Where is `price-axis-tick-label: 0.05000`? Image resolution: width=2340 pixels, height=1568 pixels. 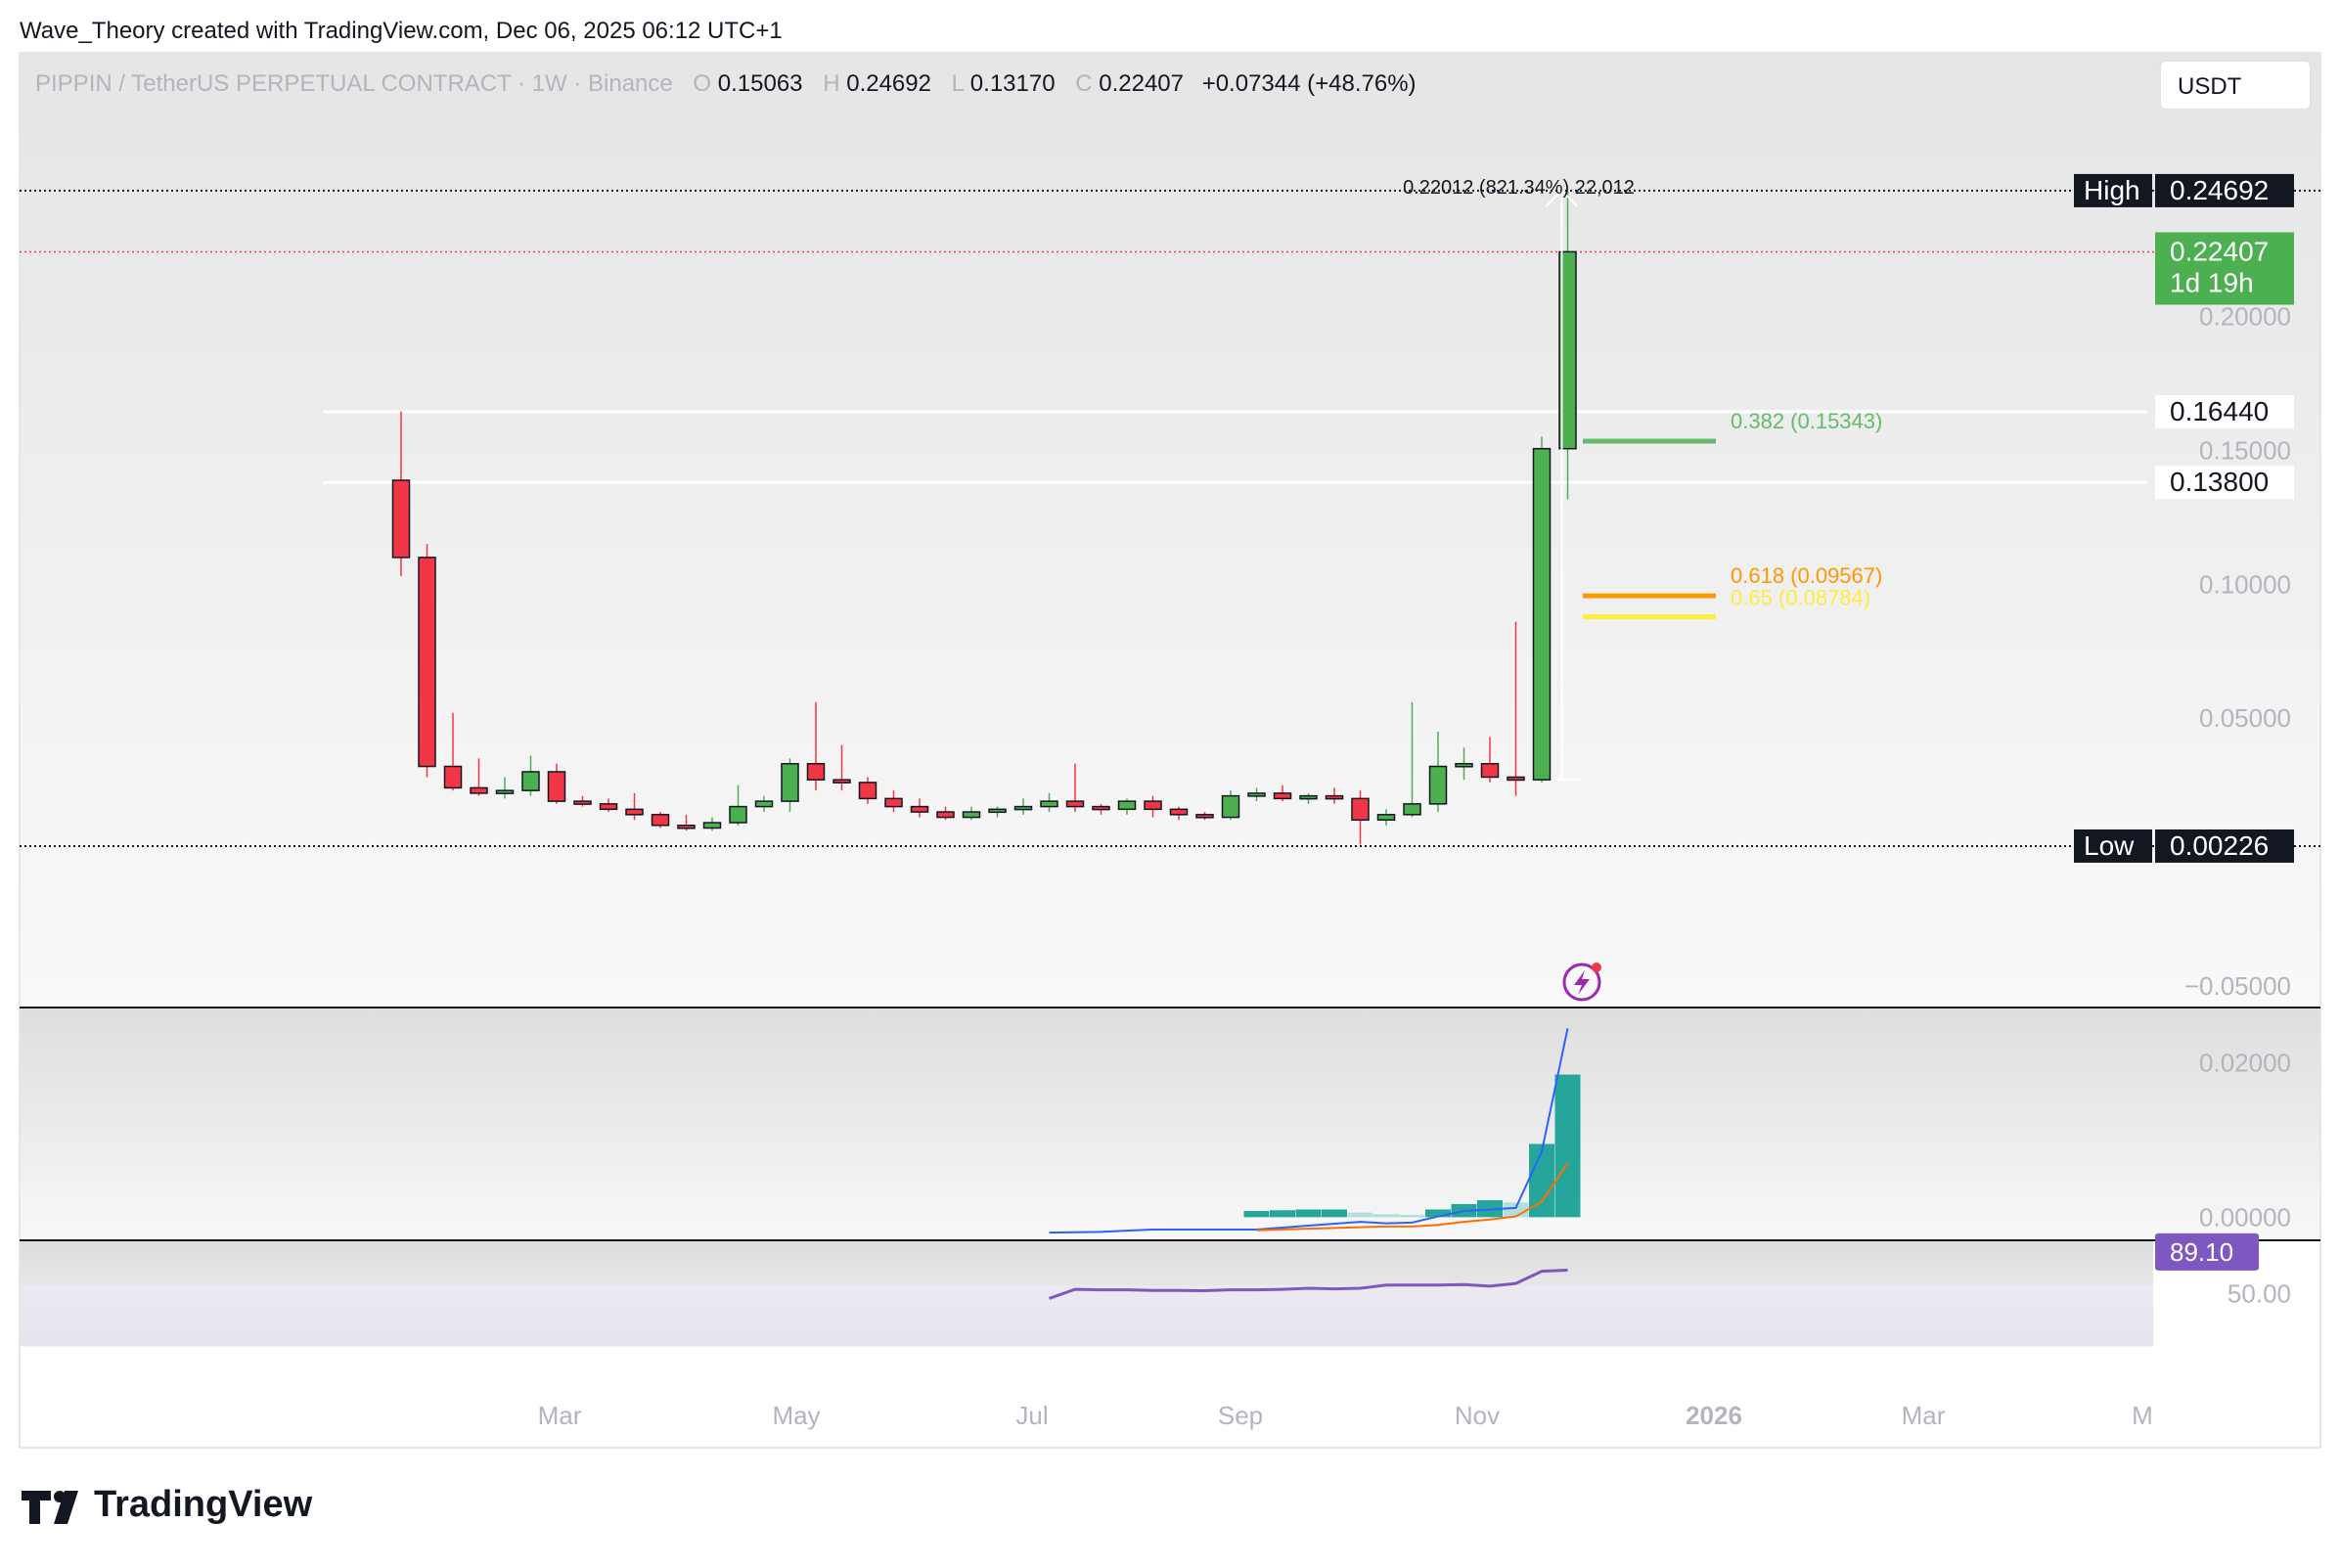
price-axis-tick-label: 0.05000 is located at coordinates (2245, 718).